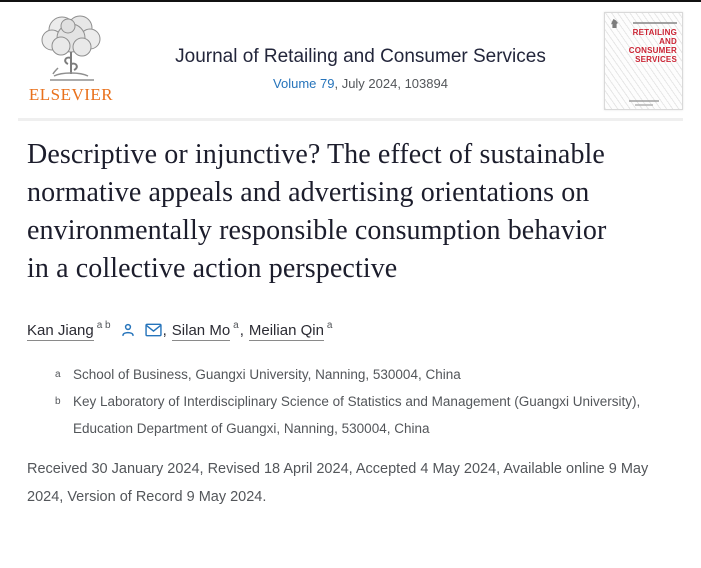 The width and height of the screenshot is (701, 568). I want to click on author-profile-icon, so click(128, 330).